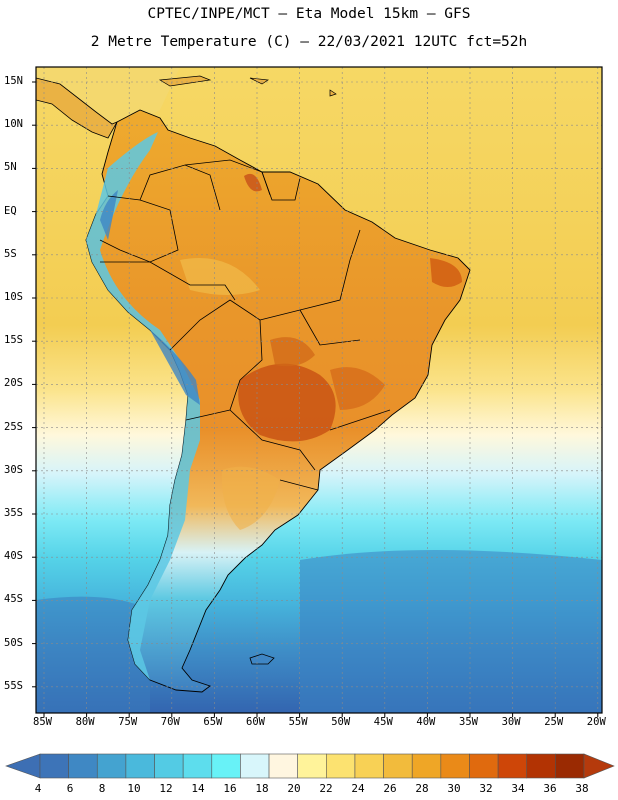 This screenshot has height=800, width=618. I want to click on lat-label: 10S, so click(13, 297).